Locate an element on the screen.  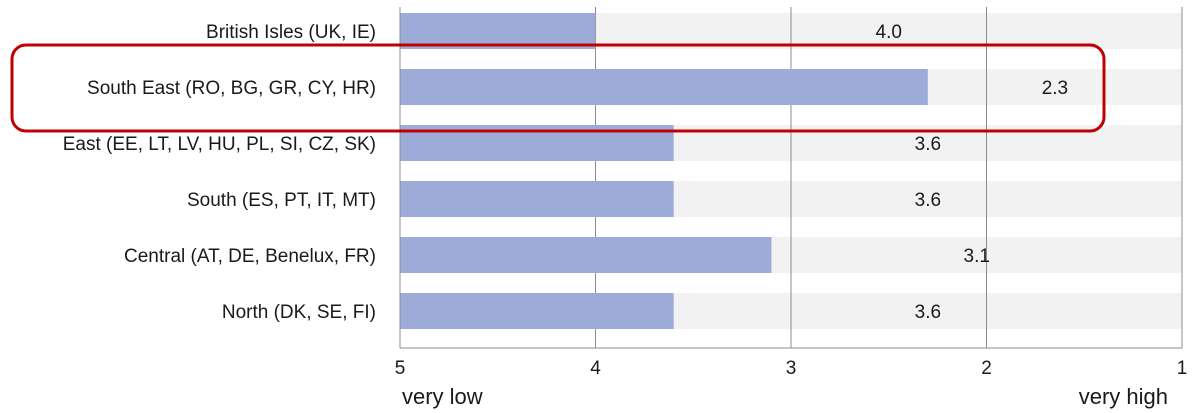
value-labels: 4.0 2.3 3.6 3.6 3.1 3.6 is located at coordinates (972, 172).